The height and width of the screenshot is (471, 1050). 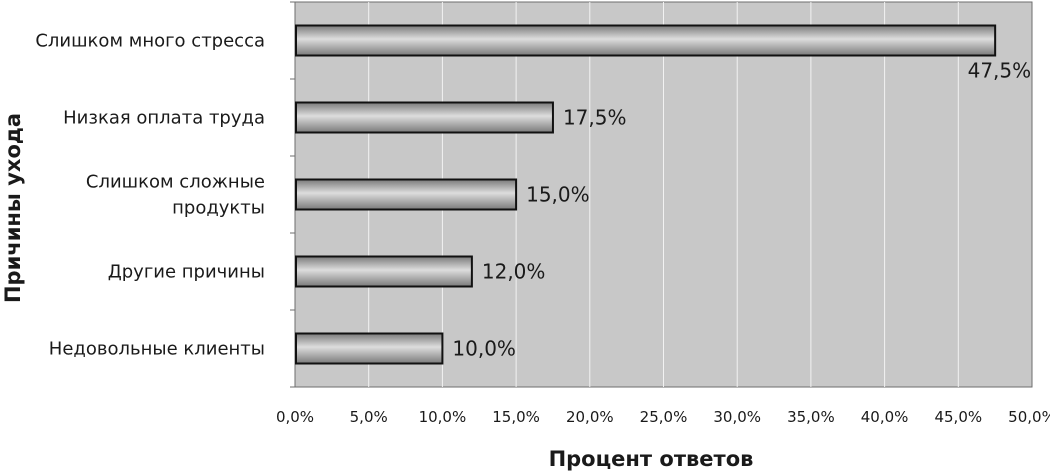 I want to click on category-label: Слишком сложные, so click(x=175, y=182).